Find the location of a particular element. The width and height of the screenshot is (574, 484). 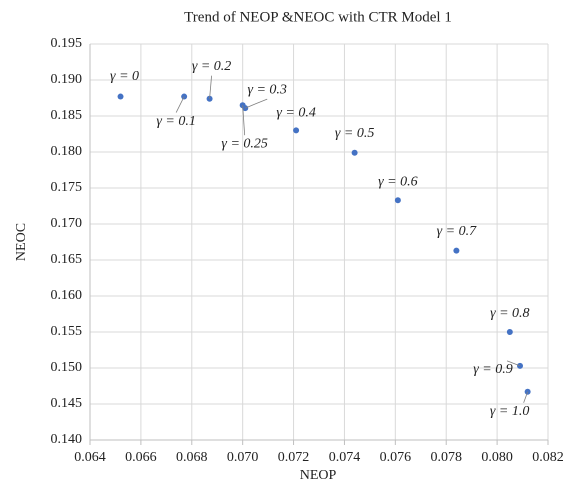

point-label: γ = 0.9 is located at coordinates (492, 369).